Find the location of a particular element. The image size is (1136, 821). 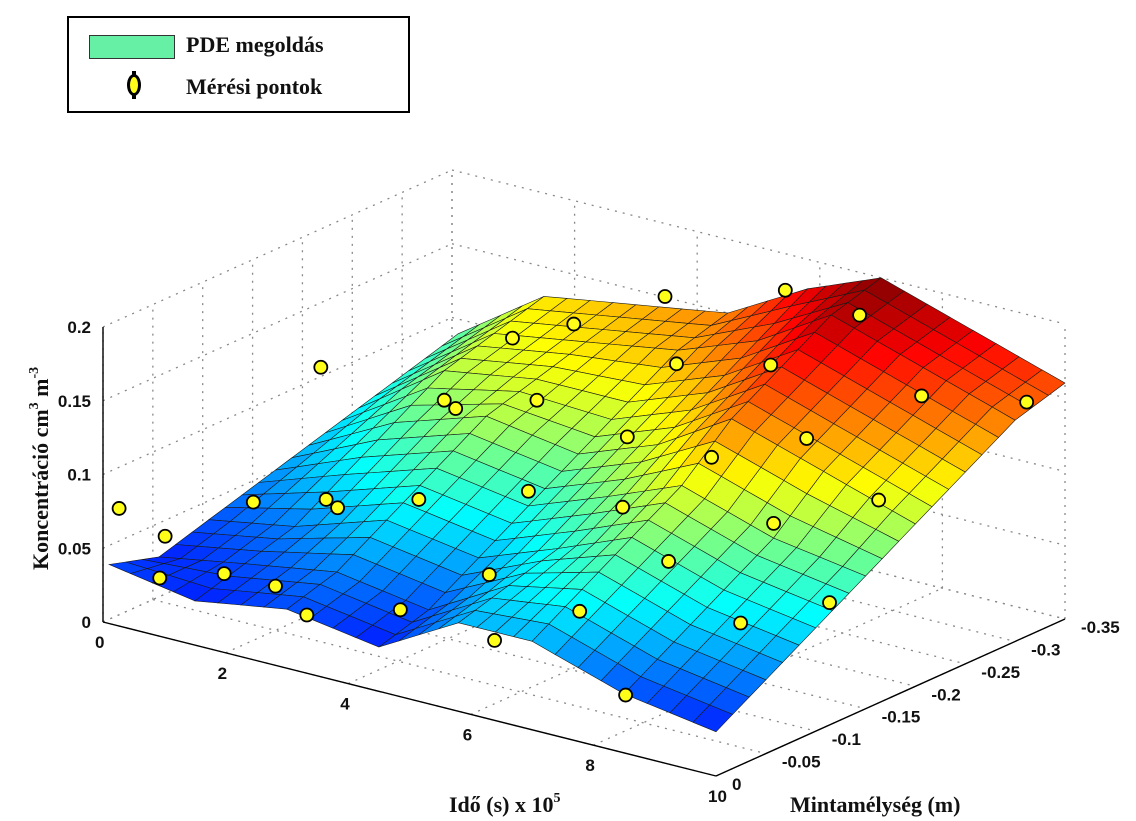

x-tick-label: 8 is located at coordinates (589, 765).